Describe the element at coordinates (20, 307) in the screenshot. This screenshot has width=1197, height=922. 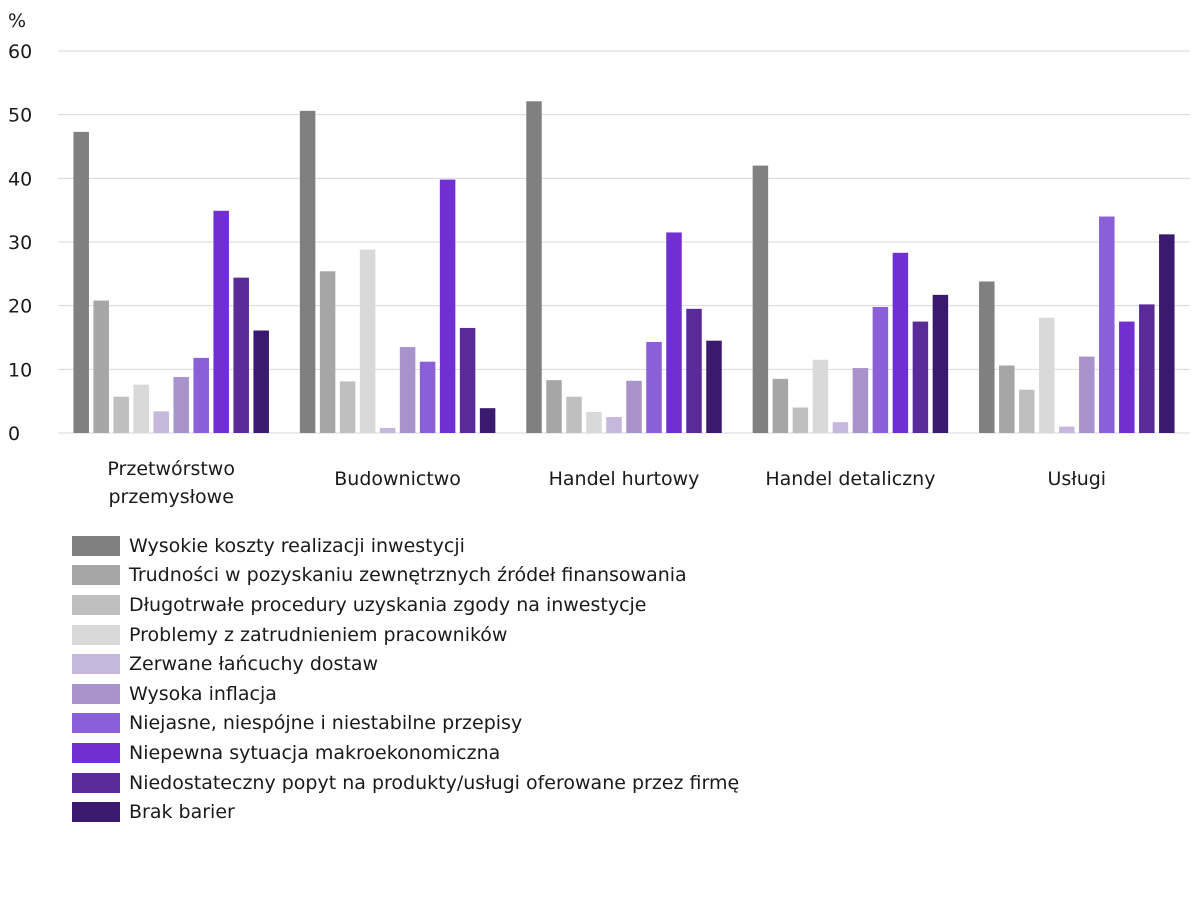
I see `y-tick-label: 20` at that location.